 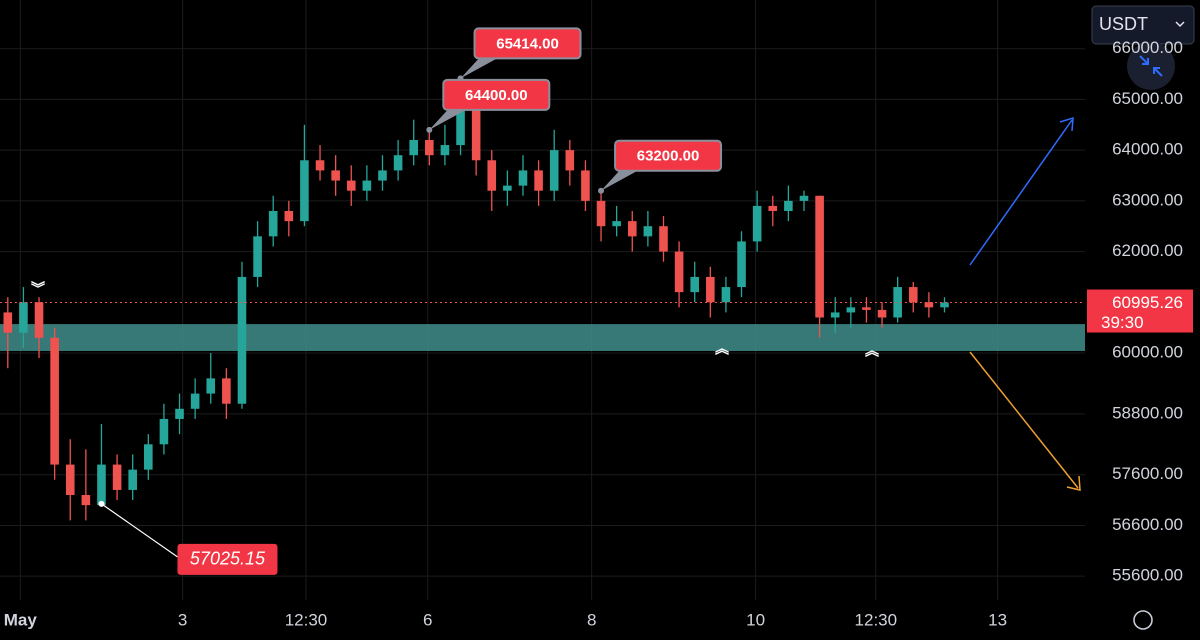 What do you see at coordinates (1123, 24) in the screenshot?
I see `currency-label: USDT` at bounding box center [1123, 24].